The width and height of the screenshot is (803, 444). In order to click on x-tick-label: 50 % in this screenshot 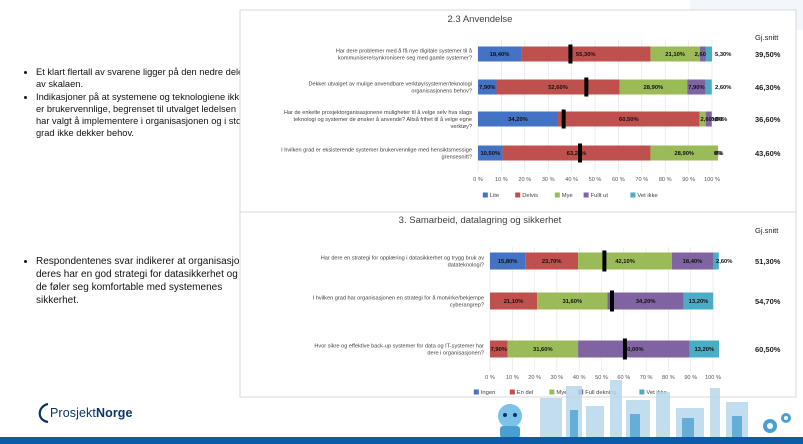, I will do `click(601, 378)`.